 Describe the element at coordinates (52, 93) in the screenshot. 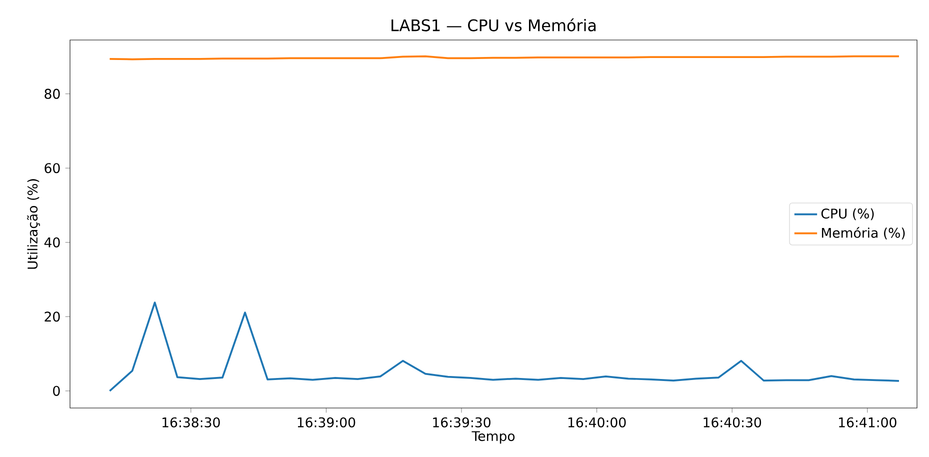

I see `y-tick-label: 80` at that location.